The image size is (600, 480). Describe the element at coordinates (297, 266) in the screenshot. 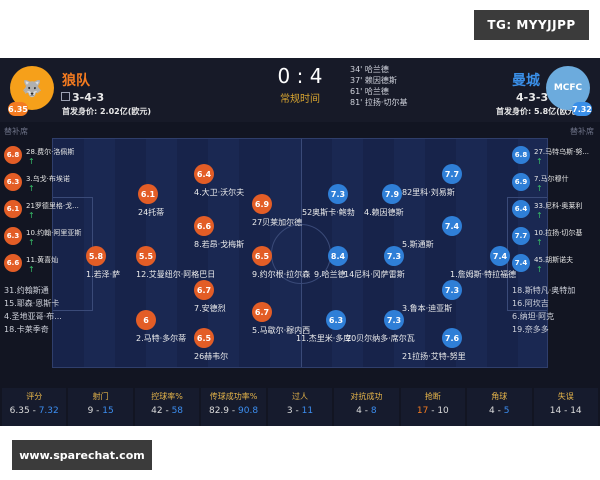

I see `home-player: 6.5 9.约尔根·拉尔森` at that location.